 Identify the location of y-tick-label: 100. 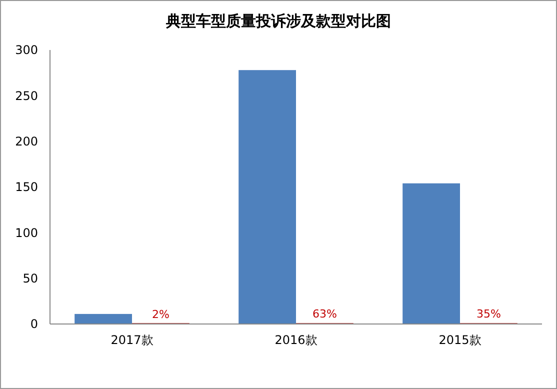
(26, 233).